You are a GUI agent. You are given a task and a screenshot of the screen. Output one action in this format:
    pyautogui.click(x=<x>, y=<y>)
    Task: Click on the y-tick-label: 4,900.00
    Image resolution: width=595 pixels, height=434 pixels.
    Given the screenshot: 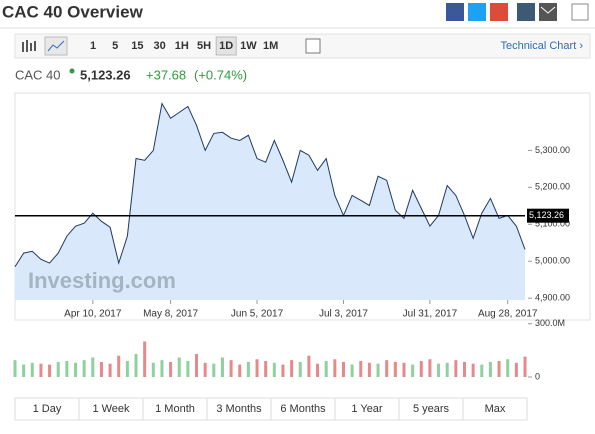 What is the action you would take?
    pyautogui.click(x=552, y=298)
    